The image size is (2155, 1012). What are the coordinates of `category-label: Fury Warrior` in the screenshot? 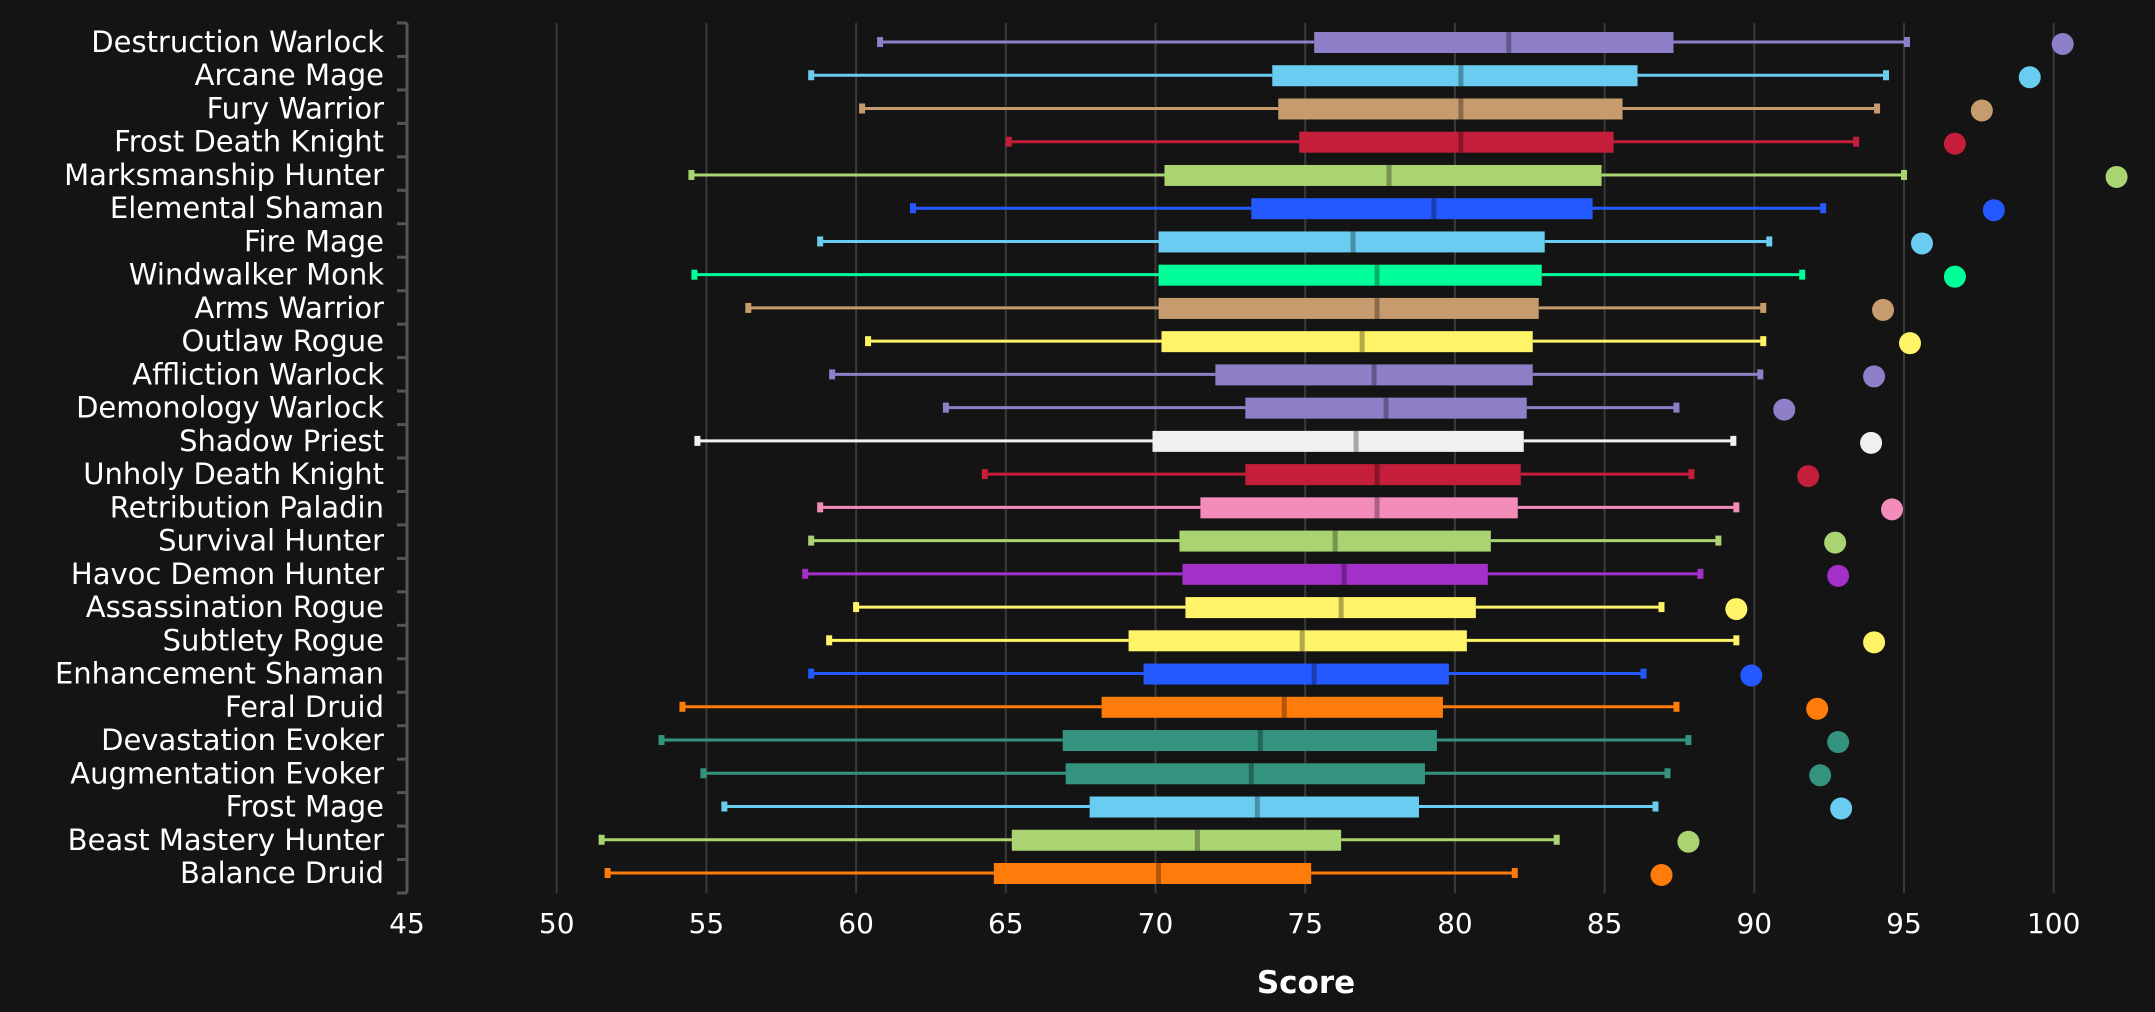 It's located at (296, 108).